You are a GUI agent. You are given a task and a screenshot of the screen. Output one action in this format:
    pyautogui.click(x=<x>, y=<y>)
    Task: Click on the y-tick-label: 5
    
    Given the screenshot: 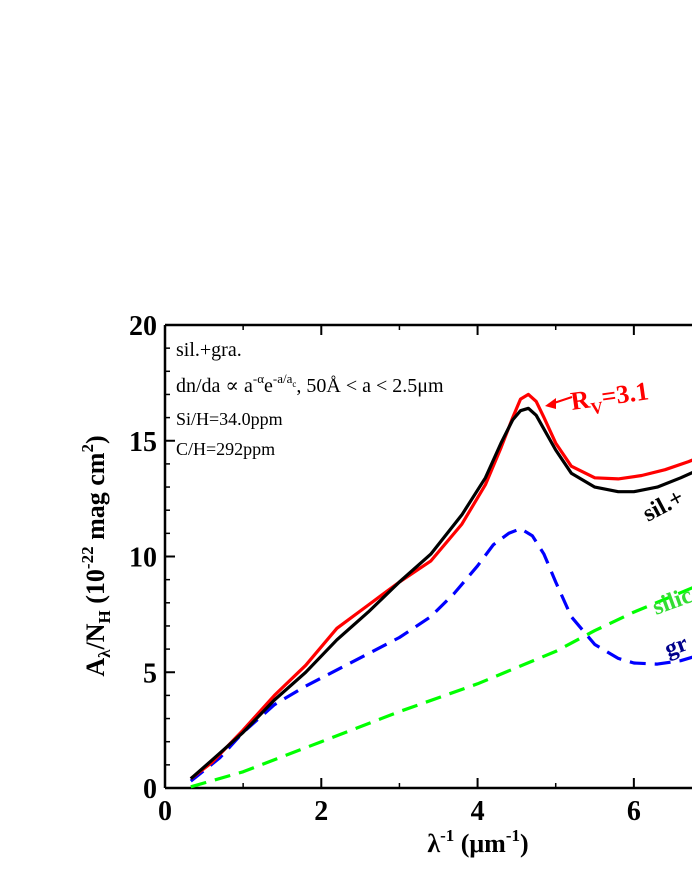 What is the action you would take?
    pyautogui.click(x=150, y=673)
    